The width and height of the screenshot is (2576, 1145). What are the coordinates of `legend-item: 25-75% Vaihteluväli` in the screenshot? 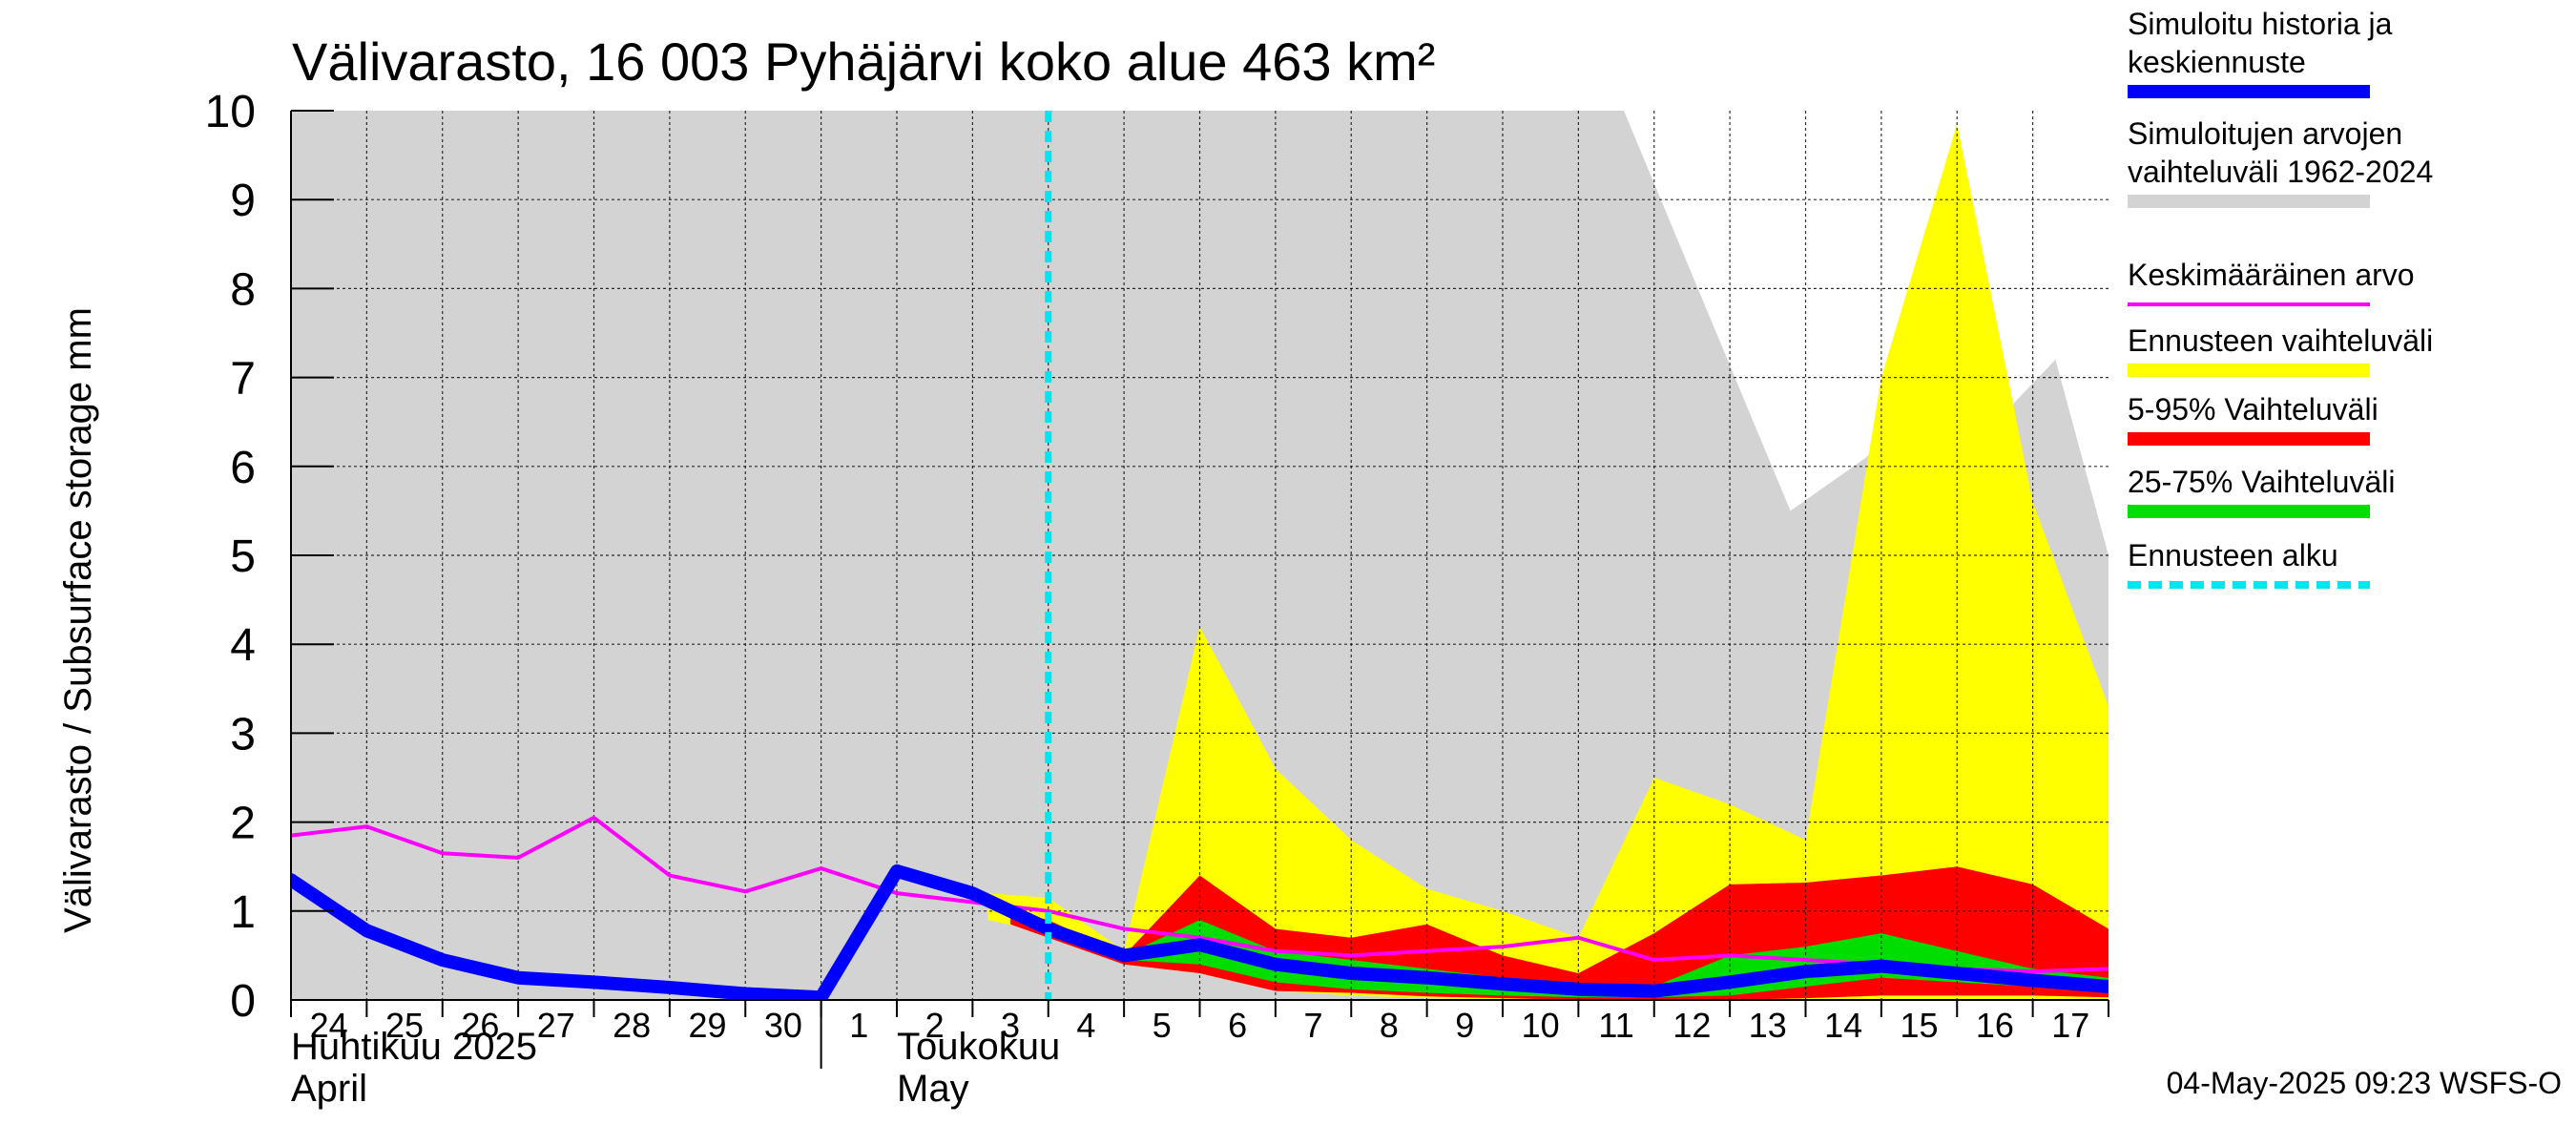 It's located at (2261, 492).